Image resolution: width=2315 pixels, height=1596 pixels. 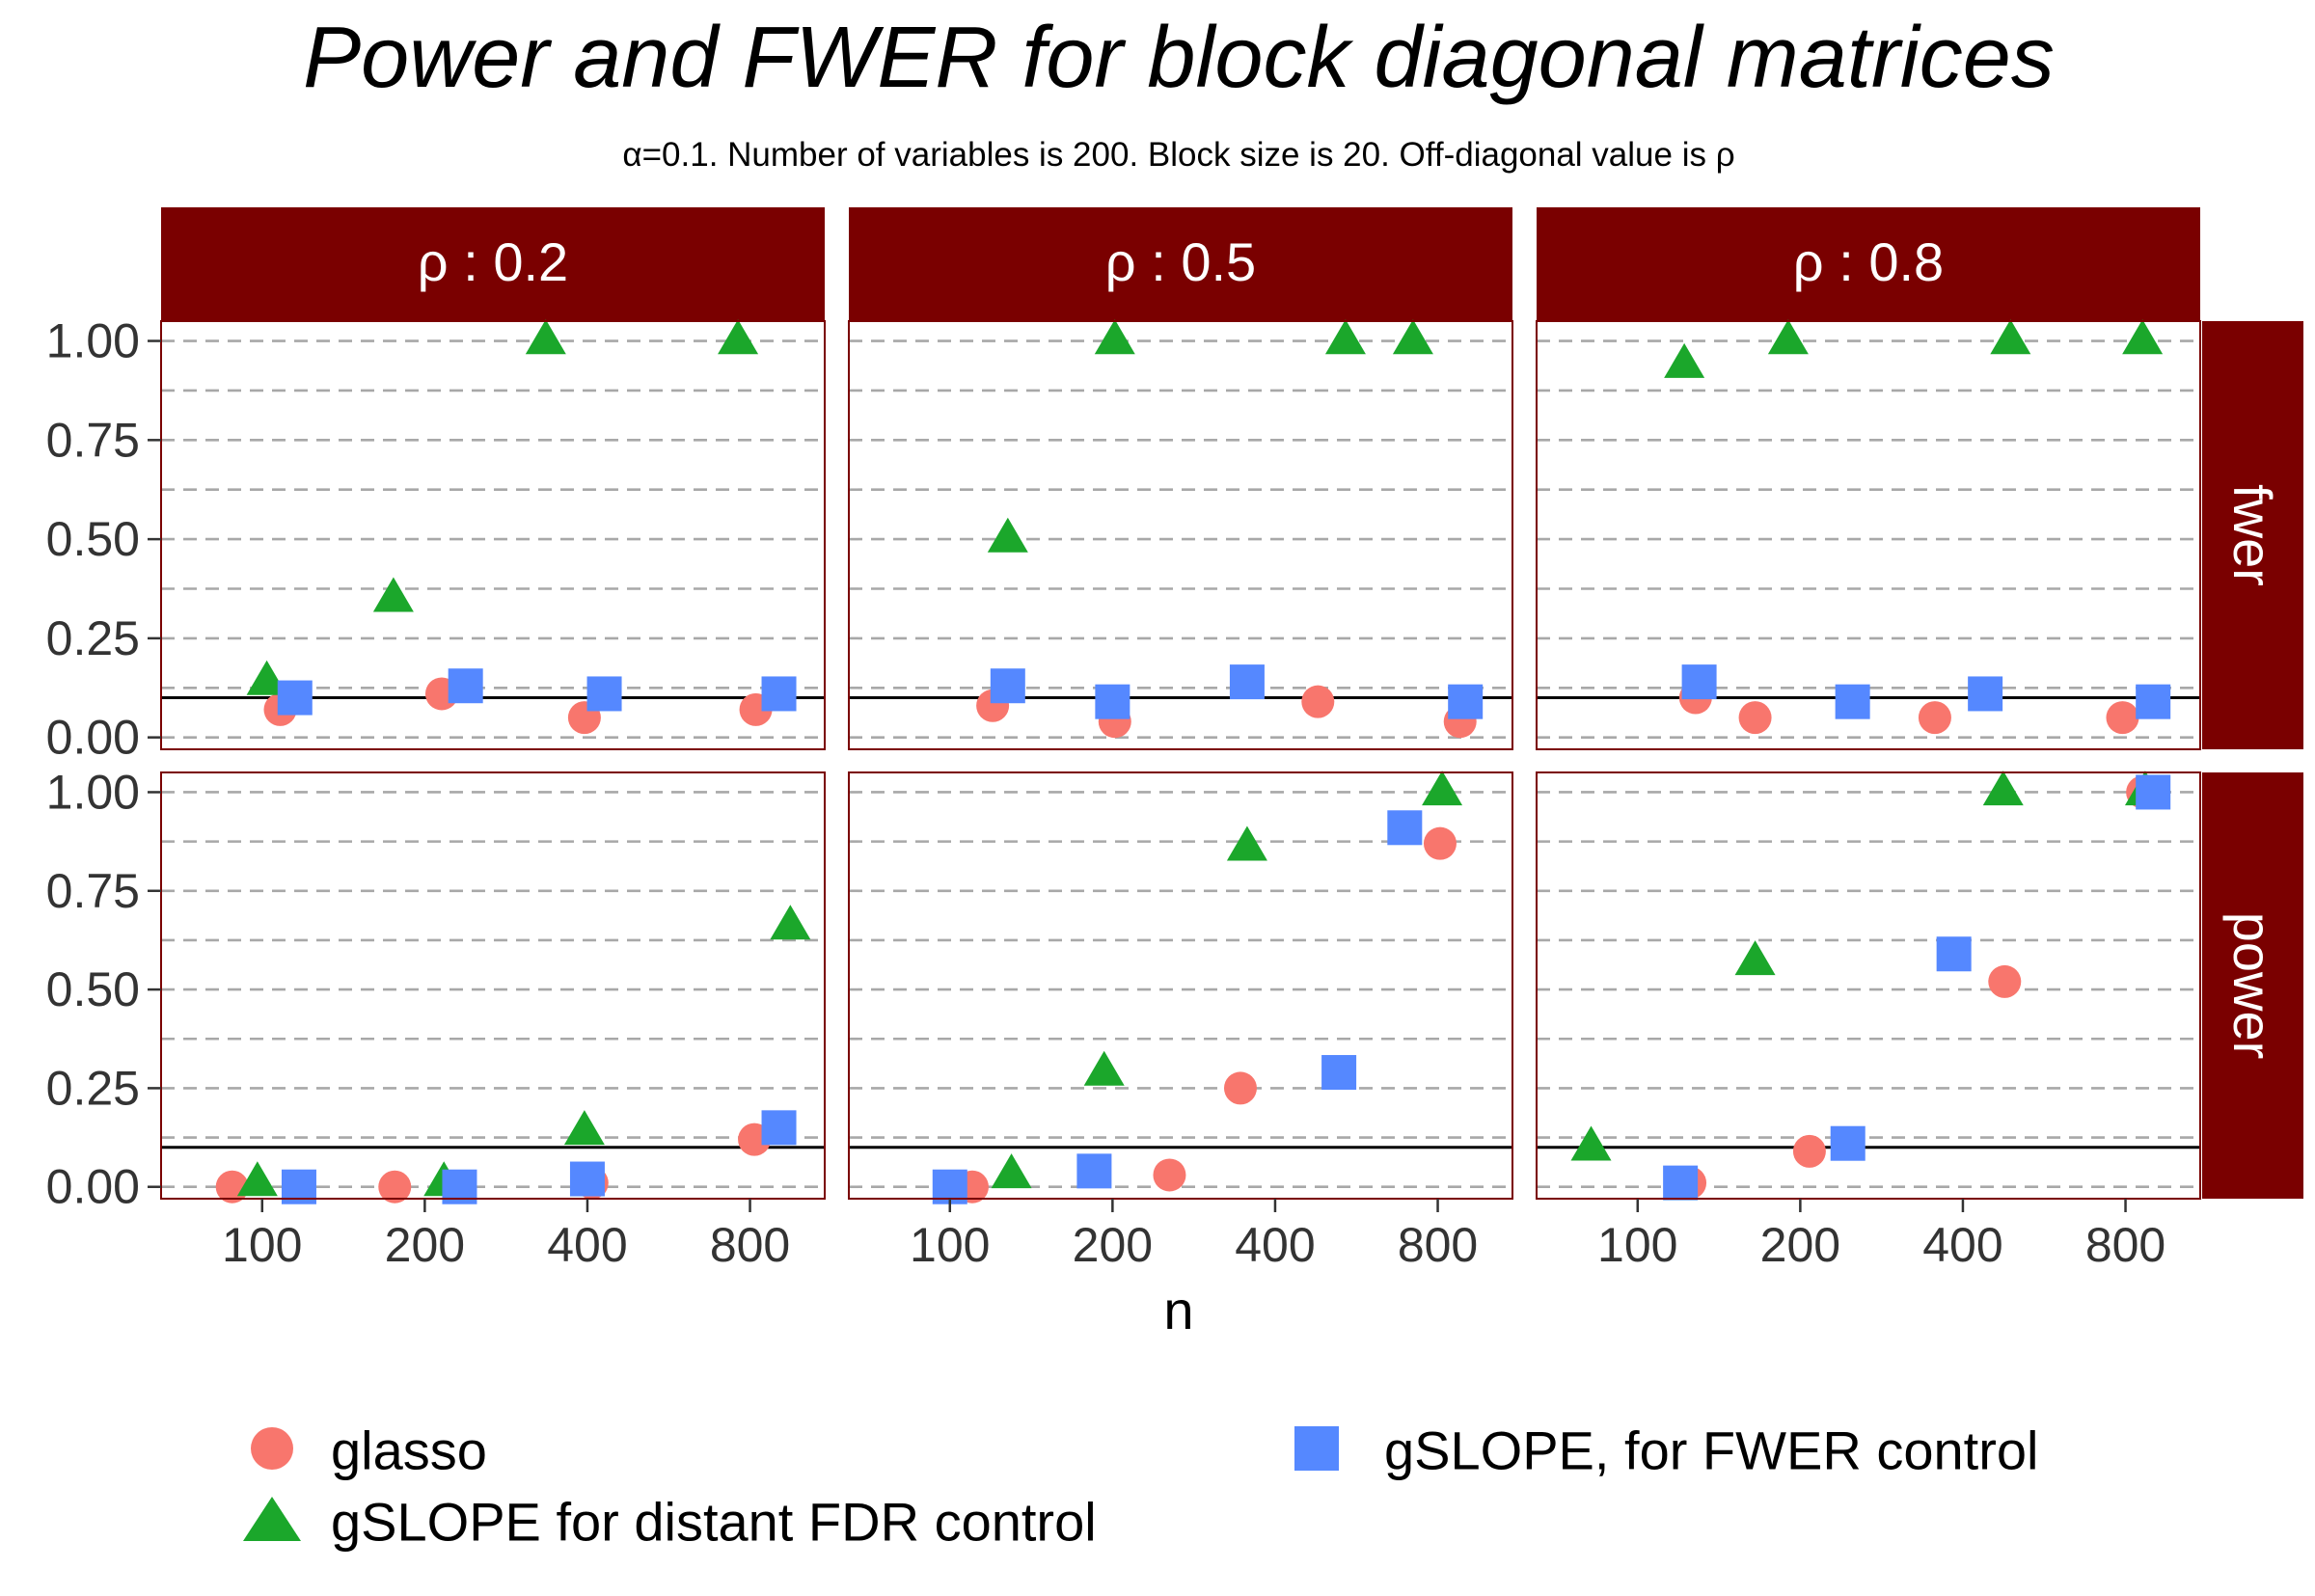 I want to click on legend-item-gSLOPE_distant: gSLOPE for distant FDR control, so click(x=670, y=1523).